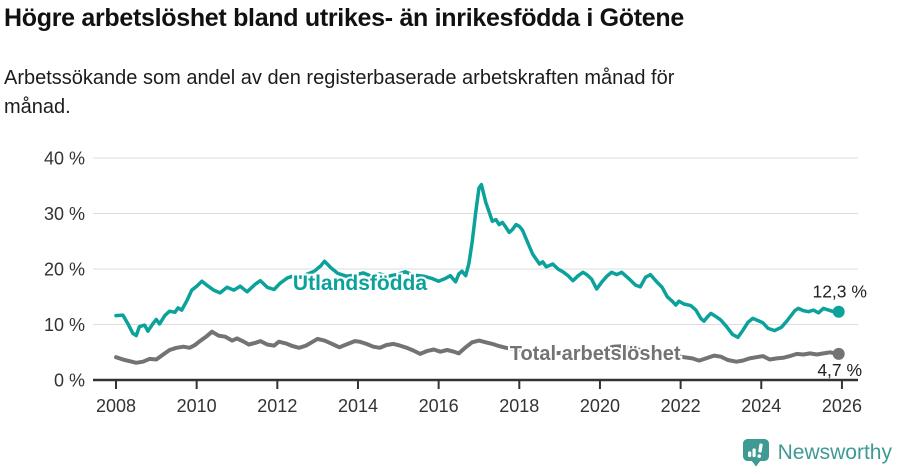  What do you see at coordinates (755, 453) in the screenshot?
I see `newsworthy-chart-bubble-icon` at bounding box center [755, 453].